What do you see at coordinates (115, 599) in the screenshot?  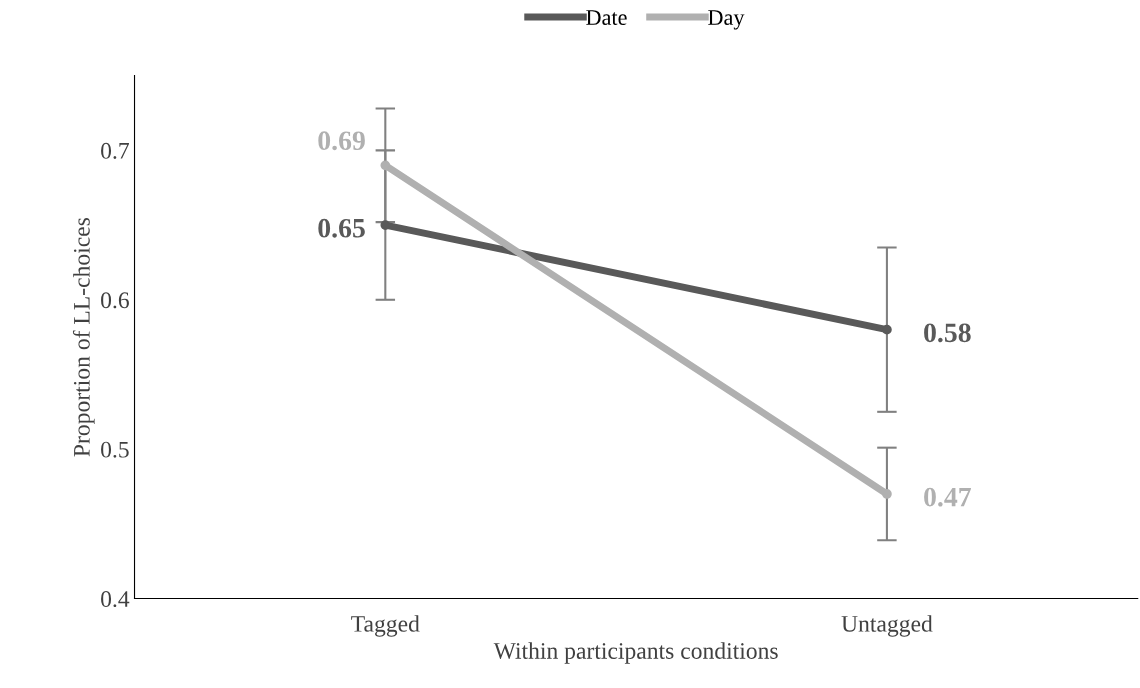 I see `y-tick-label: 0.4` at bounding box center [115, 599].